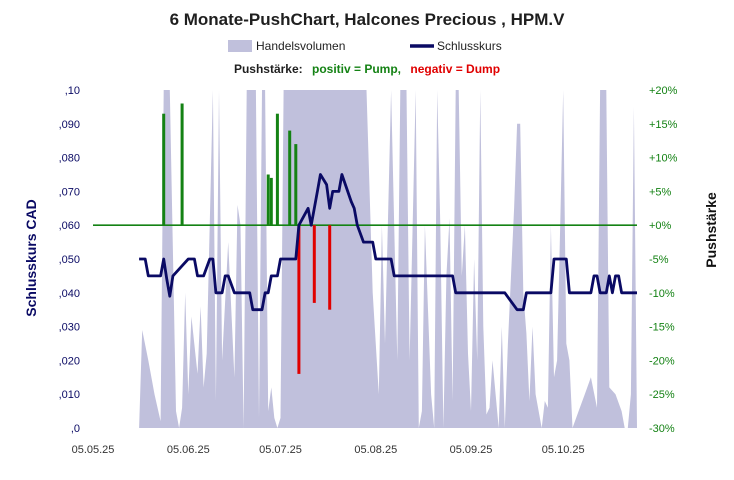 The height and width of the screenshot is (480, 734). Describe the element at coordinates (663, 125) in the screenshot. I see `y-right-tick-label: +15%` at that location.